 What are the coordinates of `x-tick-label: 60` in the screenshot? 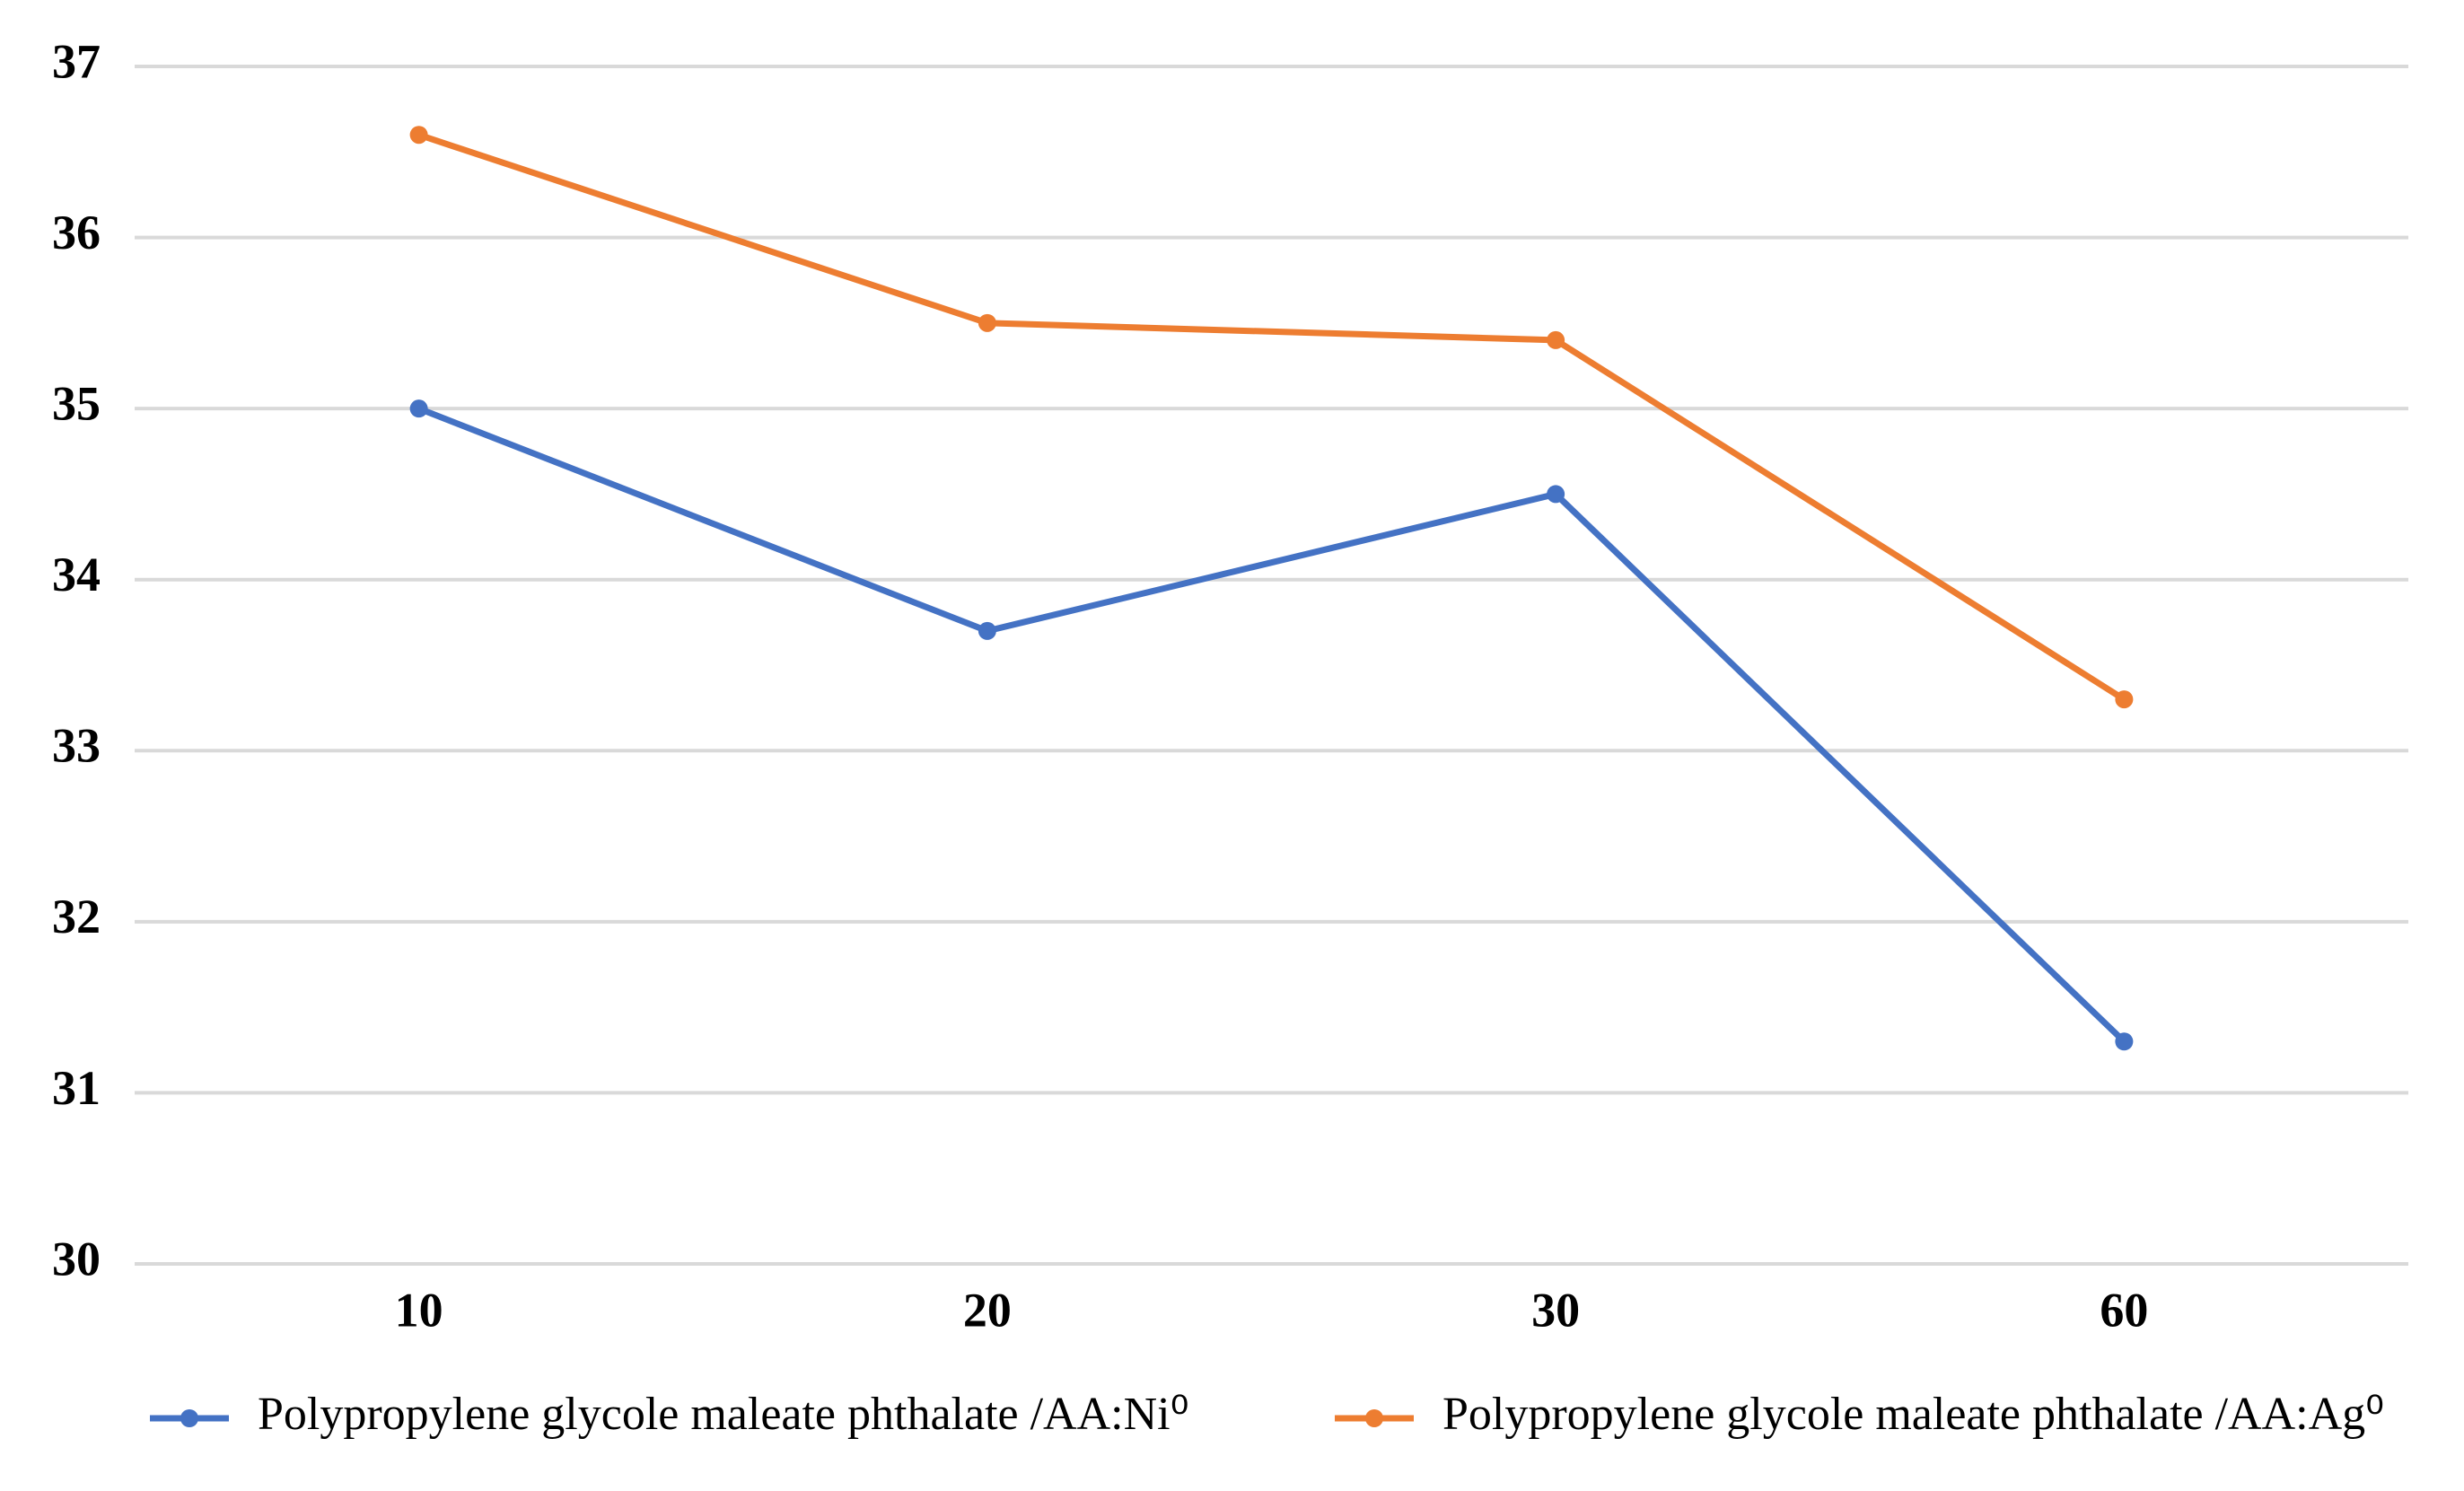 It's located at (2124, 1310).